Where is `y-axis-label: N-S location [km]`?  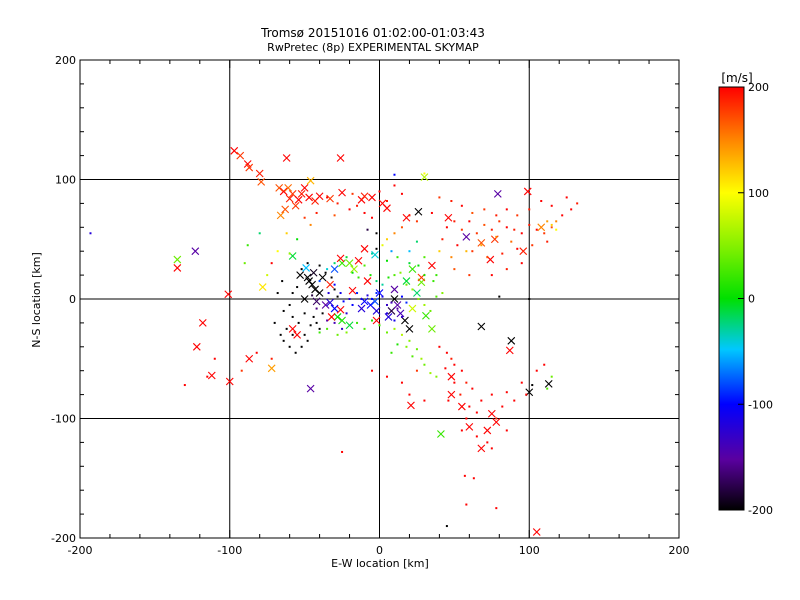
y-axis-label: N-S location [km] is located at coordinates (36, 300).